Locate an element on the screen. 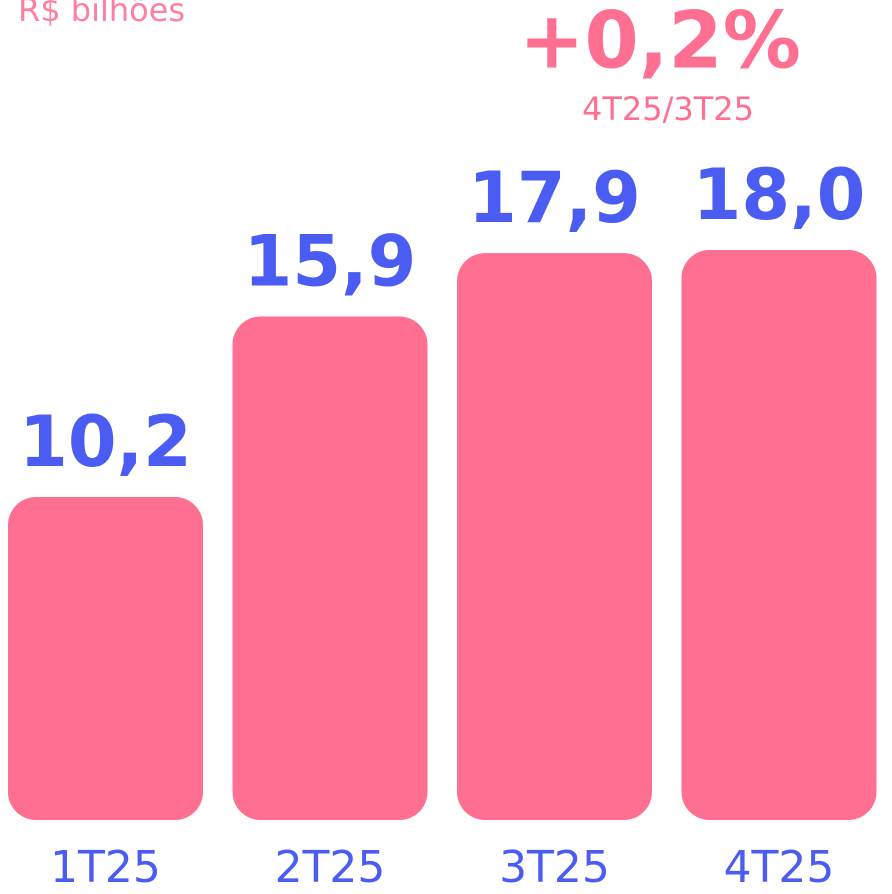 Image resolution: width=892 pixels, height=894 pixels. value-label: 10,2 is located at coordinates (105, 442).